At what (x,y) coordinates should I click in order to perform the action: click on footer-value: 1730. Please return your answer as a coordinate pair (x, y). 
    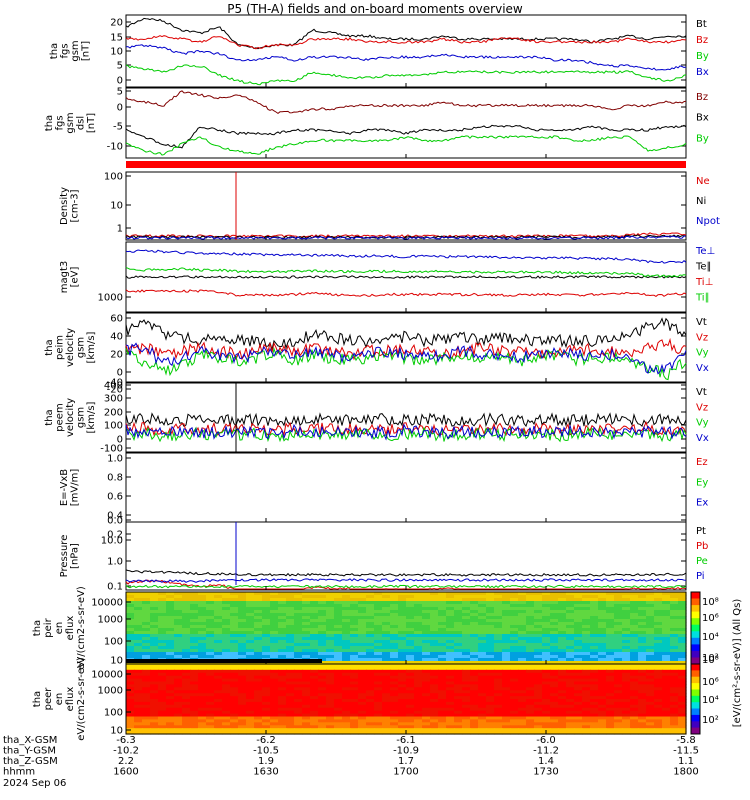
    Looking at the image, I should click on (545, 772).